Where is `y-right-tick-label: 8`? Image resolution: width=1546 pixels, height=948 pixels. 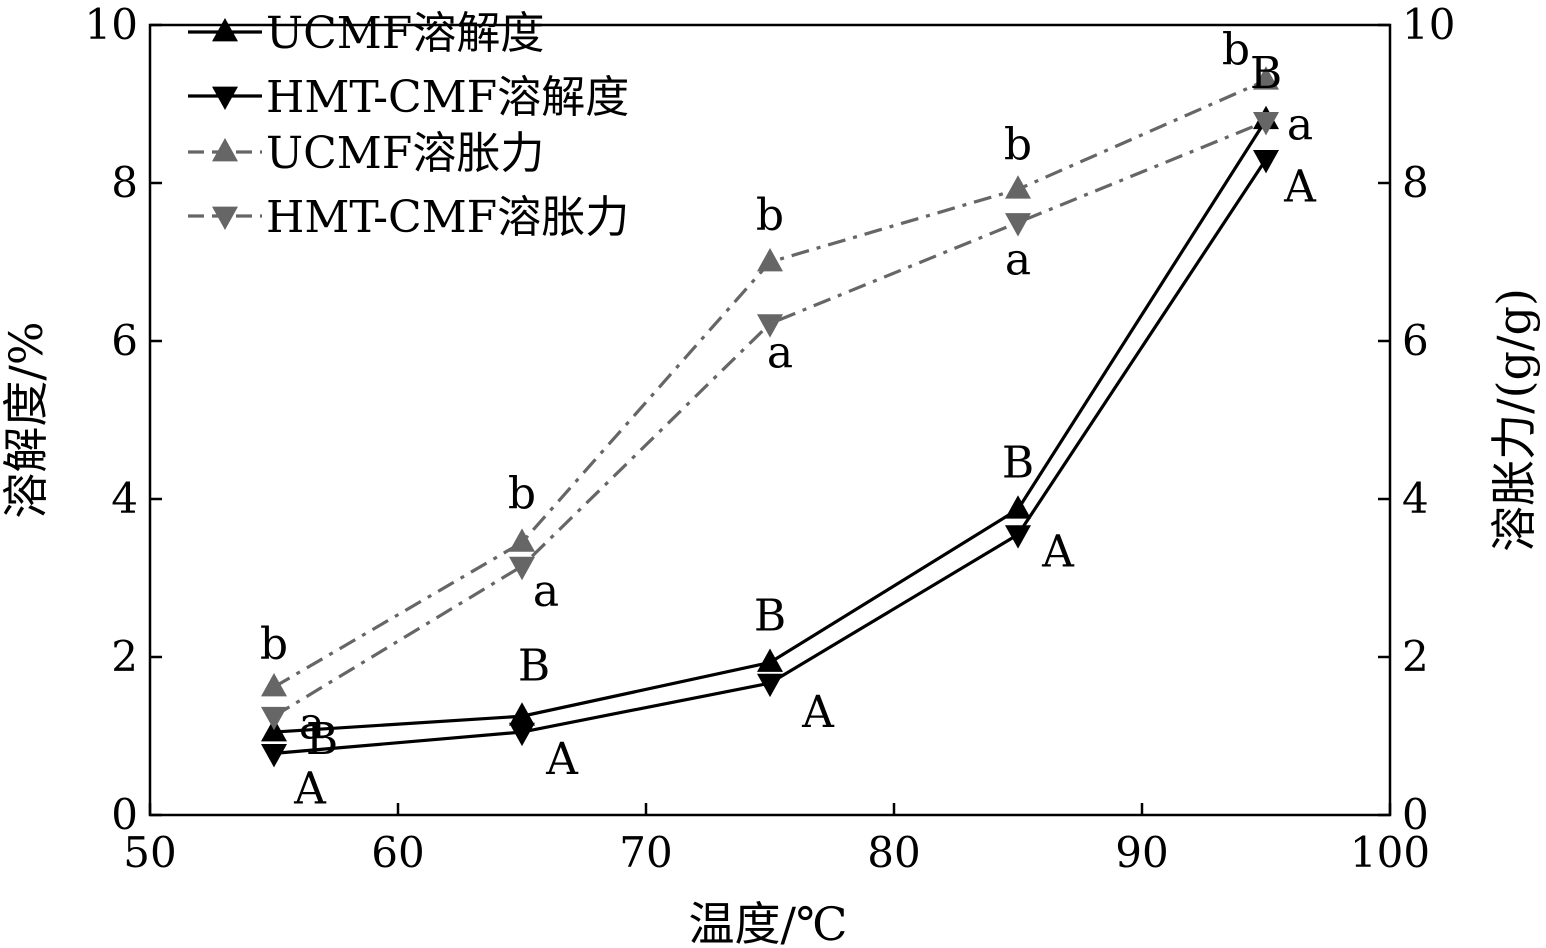 y-right-tick-label: 8 is located at coordinates (1415, 182).